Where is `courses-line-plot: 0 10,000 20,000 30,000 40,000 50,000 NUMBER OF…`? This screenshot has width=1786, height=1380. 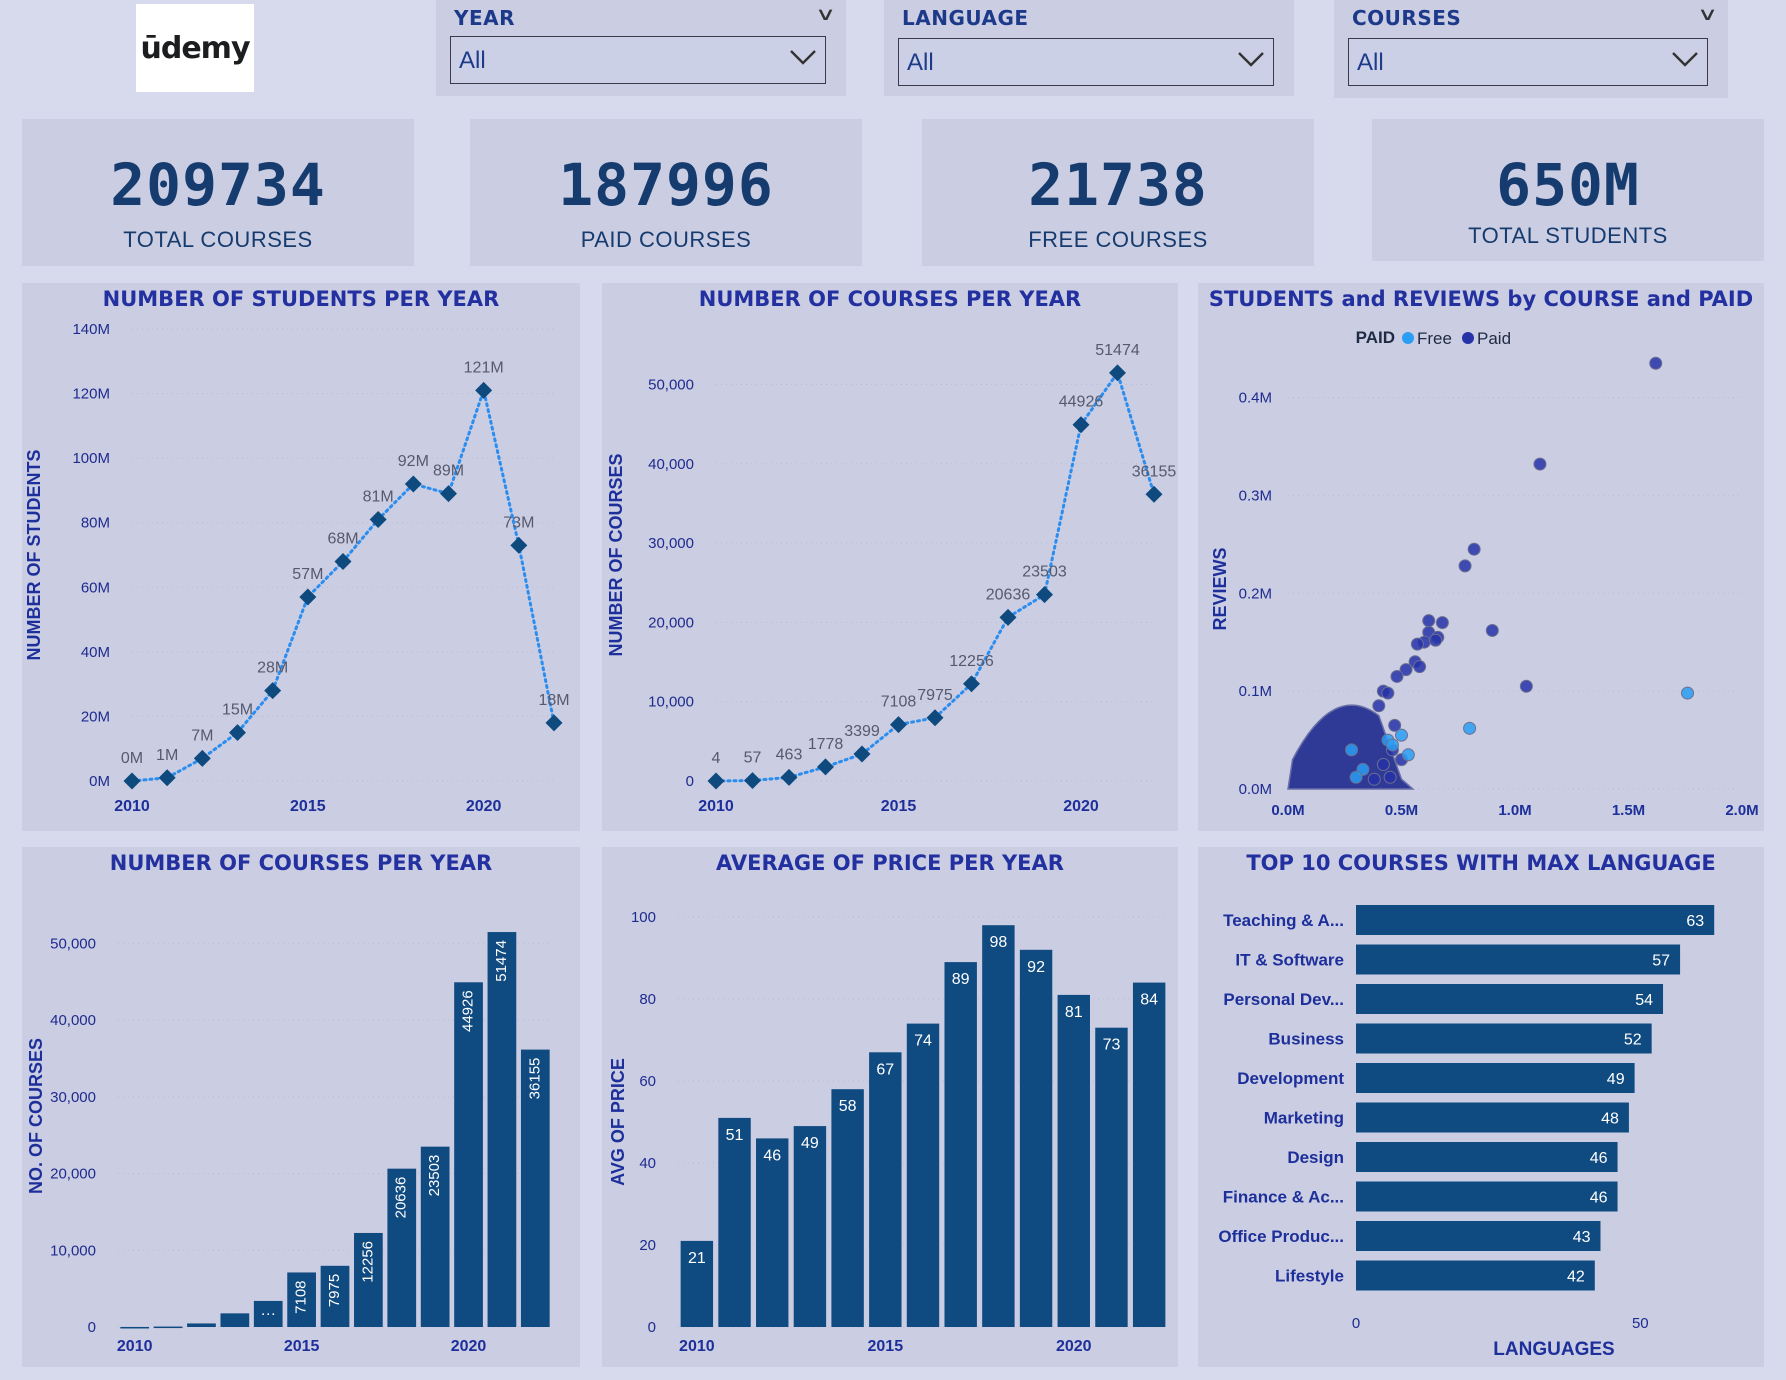
courses-line-plot: 0 10,000 20,000 30,000 40,000 50,000 NUMBER OF… is located at coordinates (891, 578).